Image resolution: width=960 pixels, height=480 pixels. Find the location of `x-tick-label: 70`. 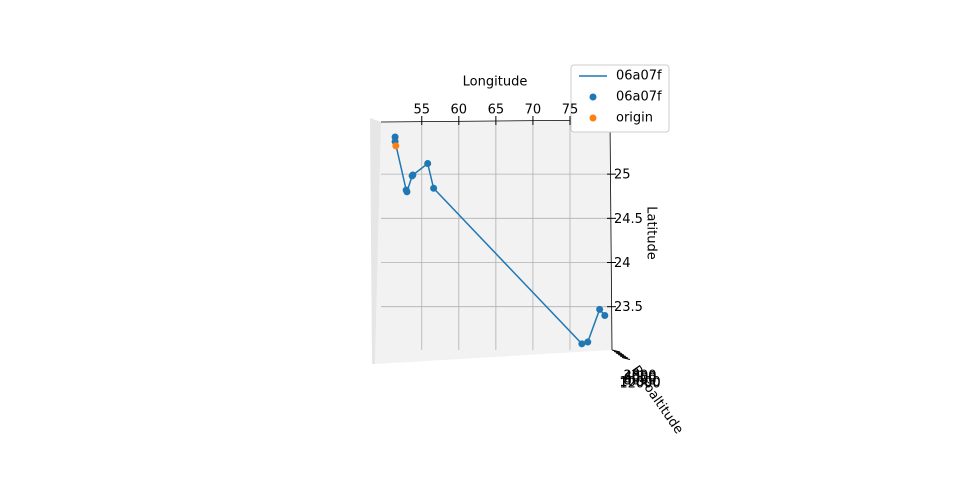

x-tick-label: 70 is located at coordinates (533, 110).